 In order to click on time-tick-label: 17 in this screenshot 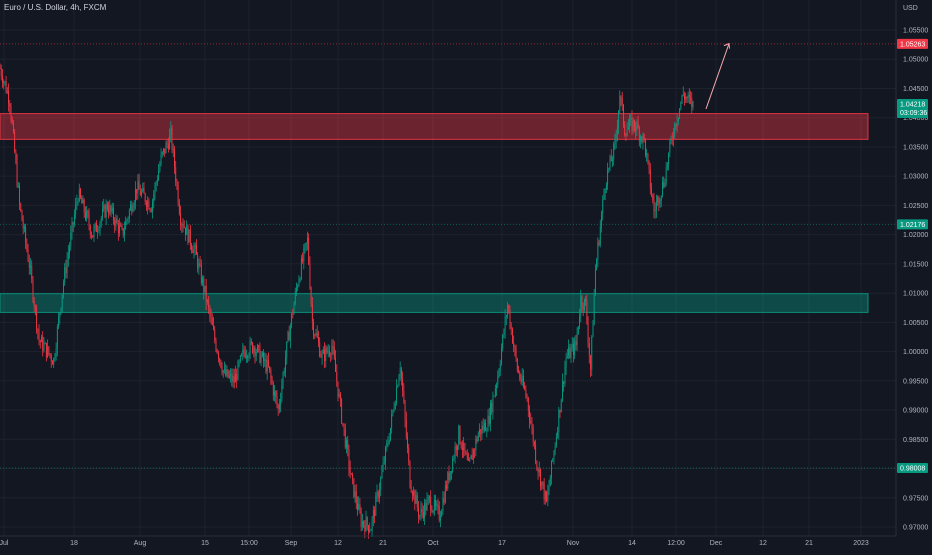, I will do `click(502, 543)`.